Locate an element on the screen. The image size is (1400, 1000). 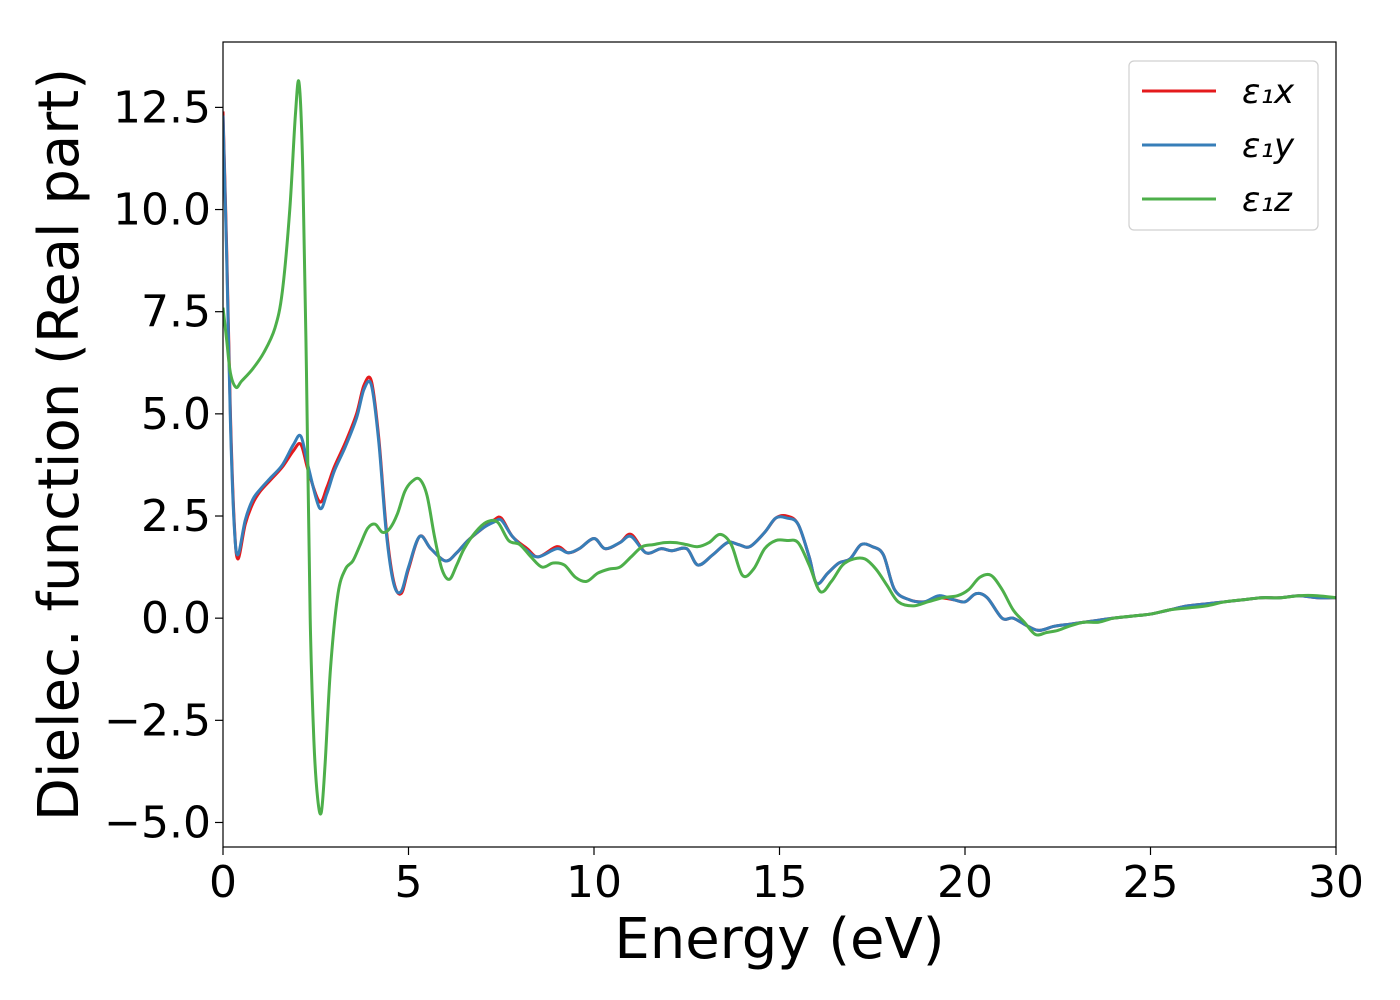
x-tick-label: 5 is located at coordinates (409, 882).